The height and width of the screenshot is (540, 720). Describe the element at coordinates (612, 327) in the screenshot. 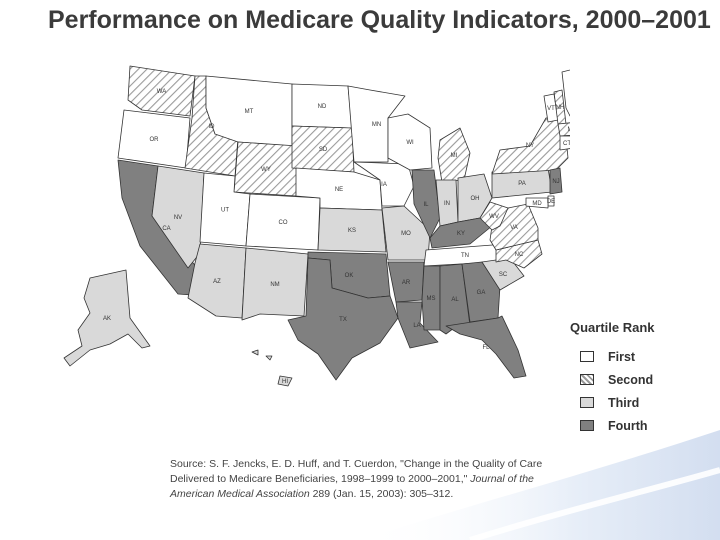

I see `legend-title: Quartile Rank` at that location.